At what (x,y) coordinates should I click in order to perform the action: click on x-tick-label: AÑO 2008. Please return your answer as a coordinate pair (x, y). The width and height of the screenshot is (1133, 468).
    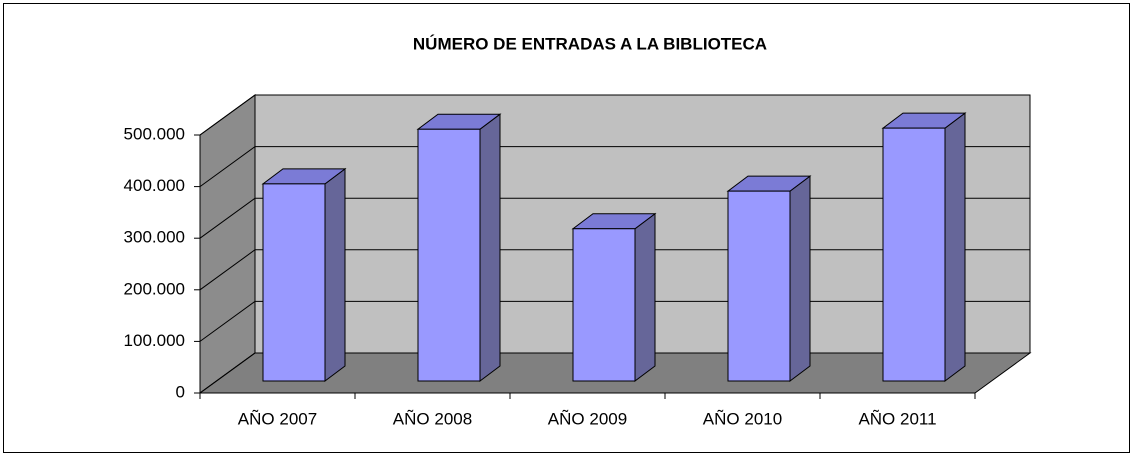
    Looking at the image, I should click on (432, 418).